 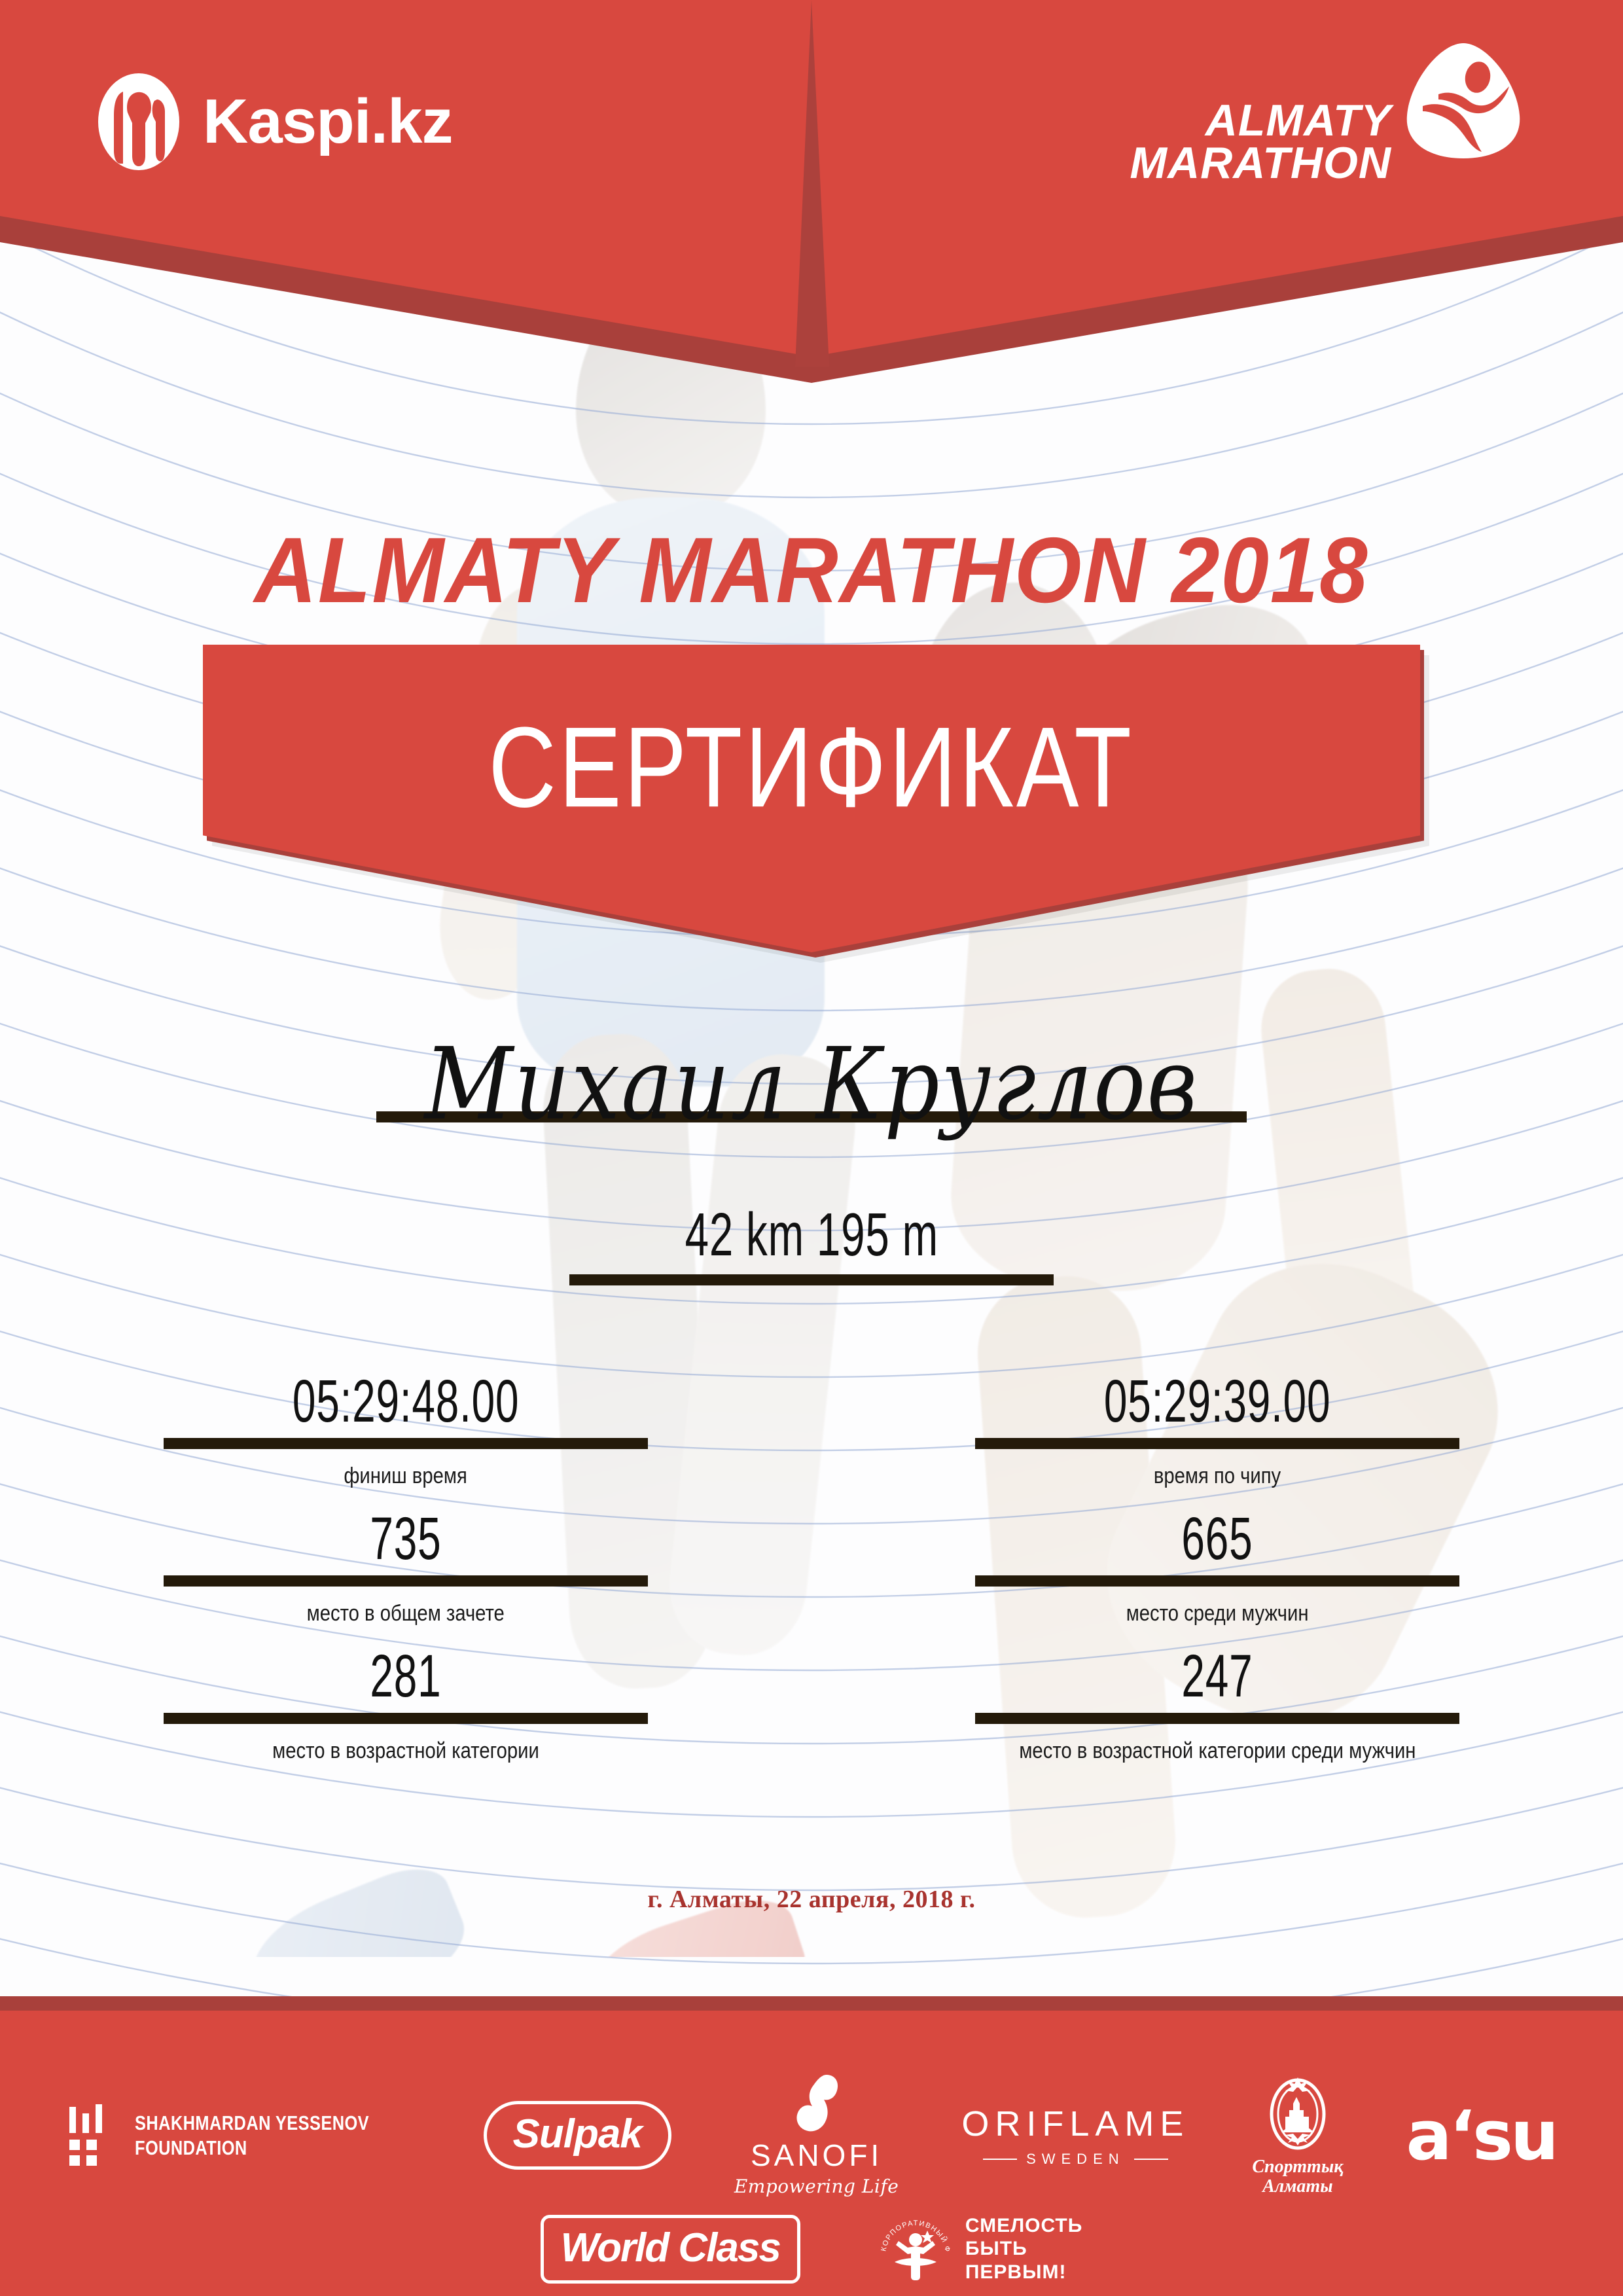 I want to click on participant-name: Михаил Круглов, so click(x=811, y=1084).